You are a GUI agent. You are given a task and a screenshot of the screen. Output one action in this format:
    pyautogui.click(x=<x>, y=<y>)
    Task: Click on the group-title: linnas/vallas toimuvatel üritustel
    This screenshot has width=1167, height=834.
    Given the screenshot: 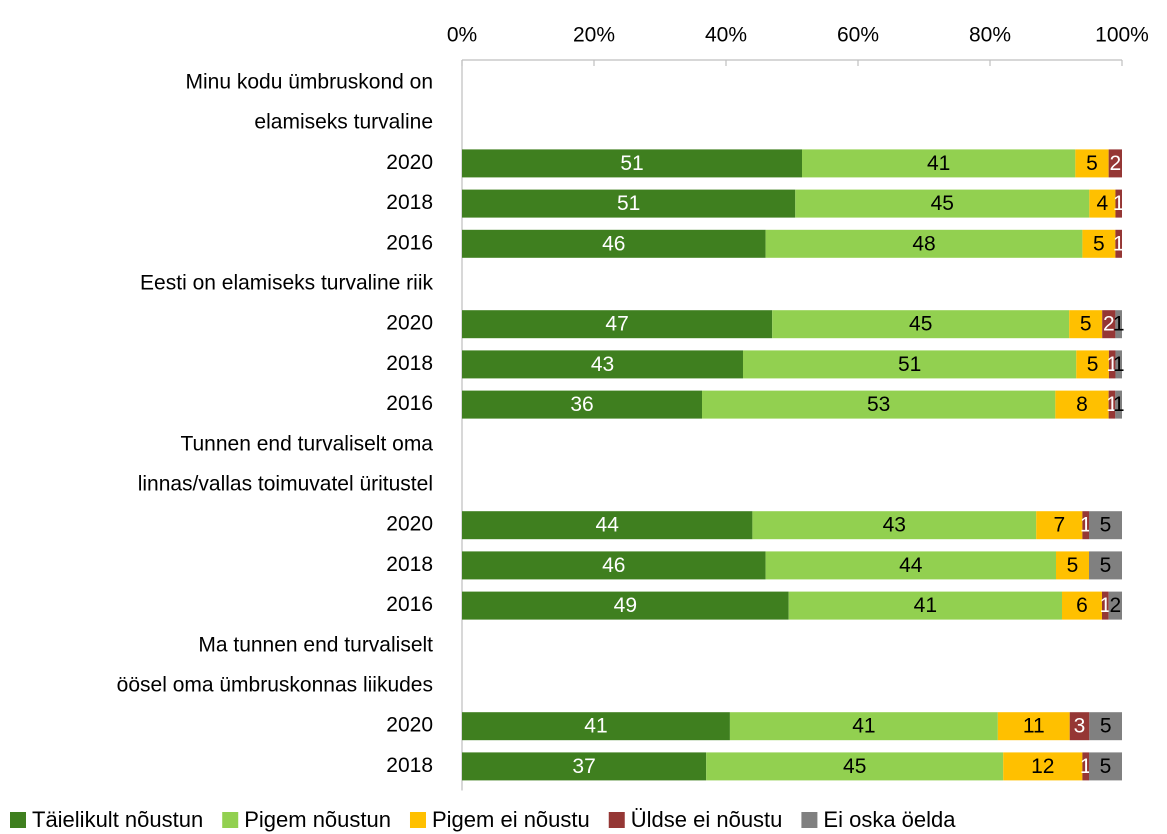 What is the action you would take?
    pyautogui.click(x=285, y=484)
    